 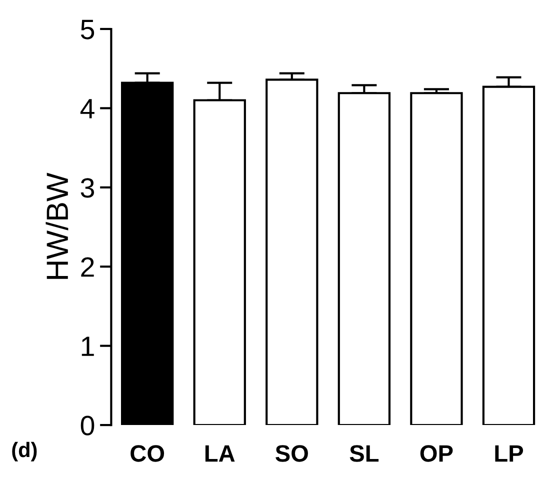 I want to click on x-tick-label: LA, so click(x=220, y=453).